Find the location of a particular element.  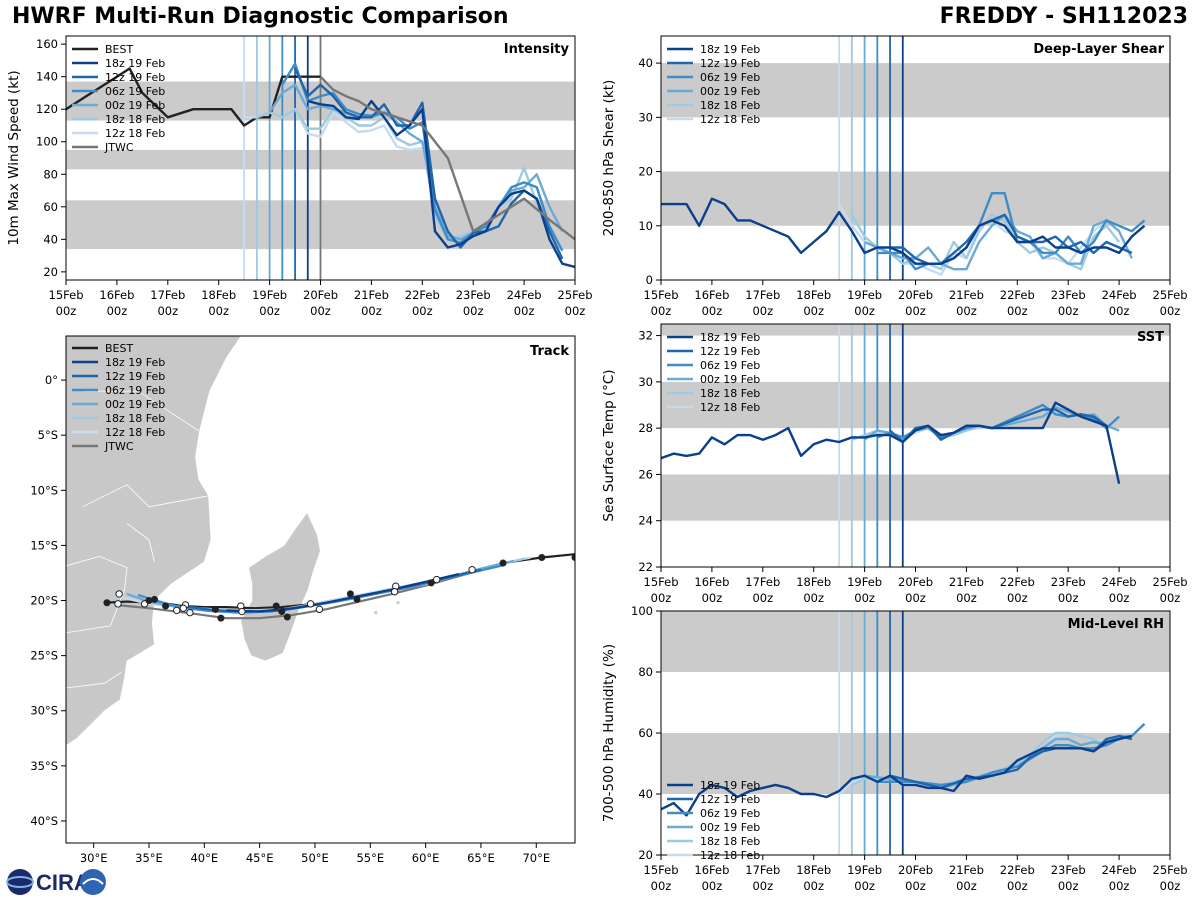

panel-title: Track is located at coordinates (549, 351).